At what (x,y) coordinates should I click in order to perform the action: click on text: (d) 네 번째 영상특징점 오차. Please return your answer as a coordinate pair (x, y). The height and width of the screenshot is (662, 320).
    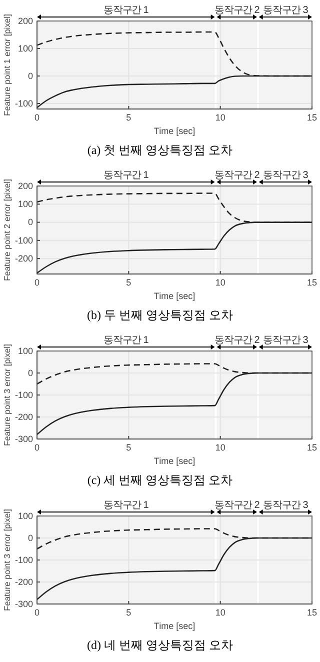
    Looking at the image, I should click on (160, 645).